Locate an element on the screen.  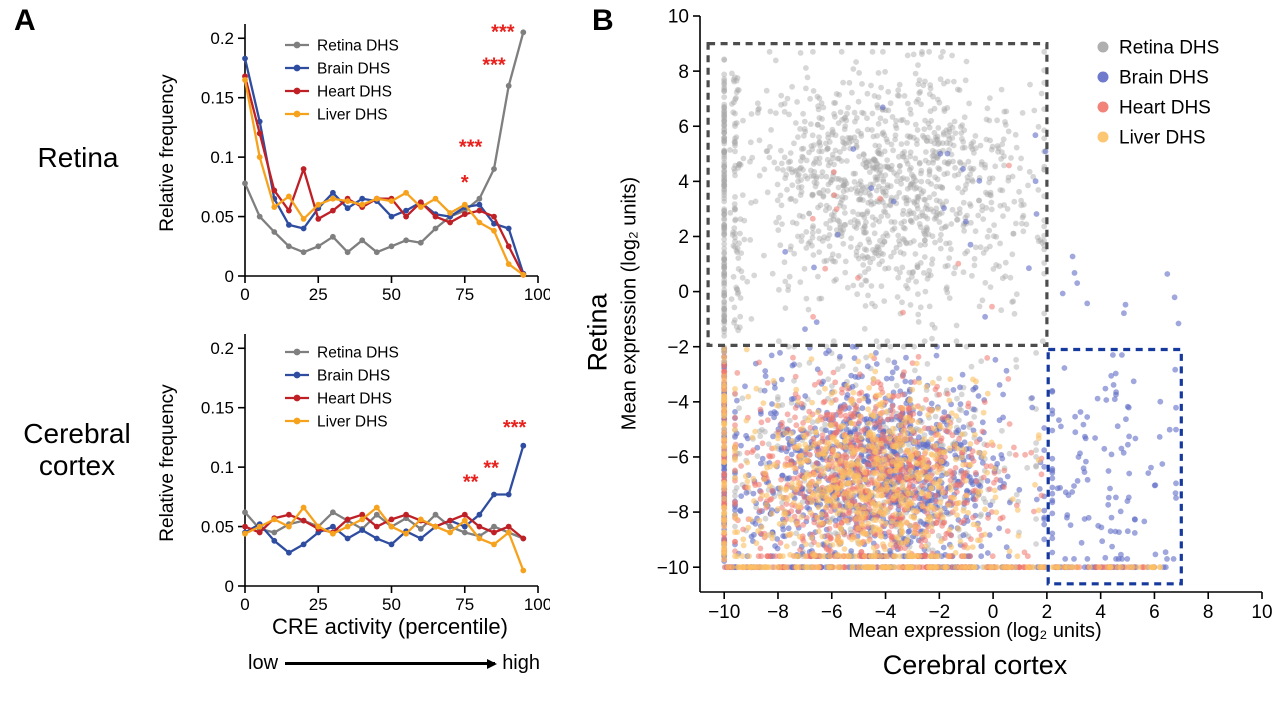
activity-scale: low high is located at coordinates (394, 663).